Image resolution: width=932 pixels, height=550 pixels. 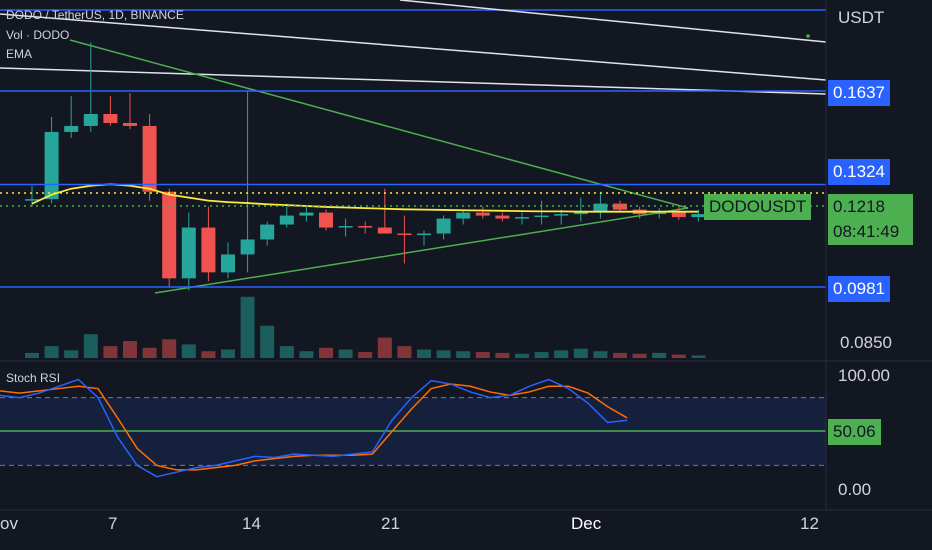 What do you see at coordinates (808, 36) in the screenshot?
I see `marker-dot` at bounding box center [808, 36].